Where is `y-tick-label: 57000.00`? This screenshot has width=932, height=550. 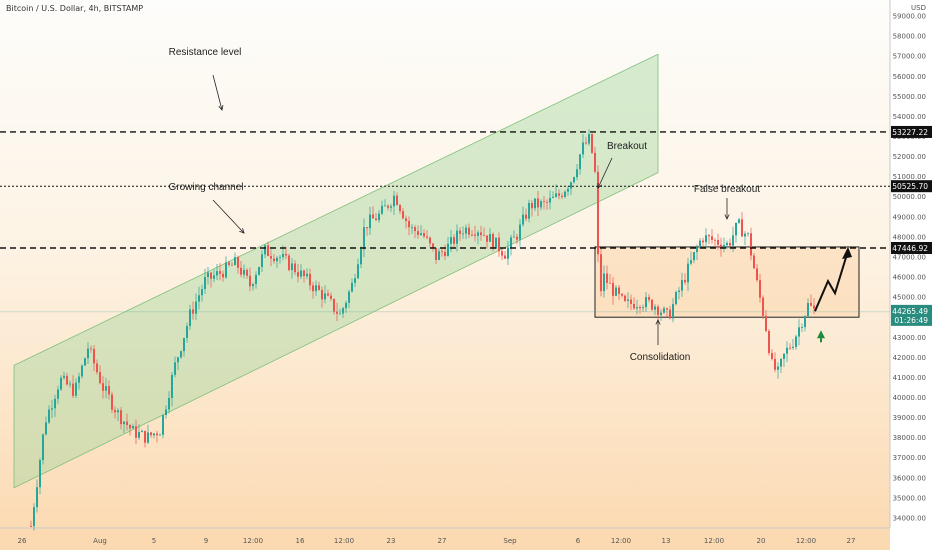 y-tick-label: 57000.00 is located at coordinates (909, 57).